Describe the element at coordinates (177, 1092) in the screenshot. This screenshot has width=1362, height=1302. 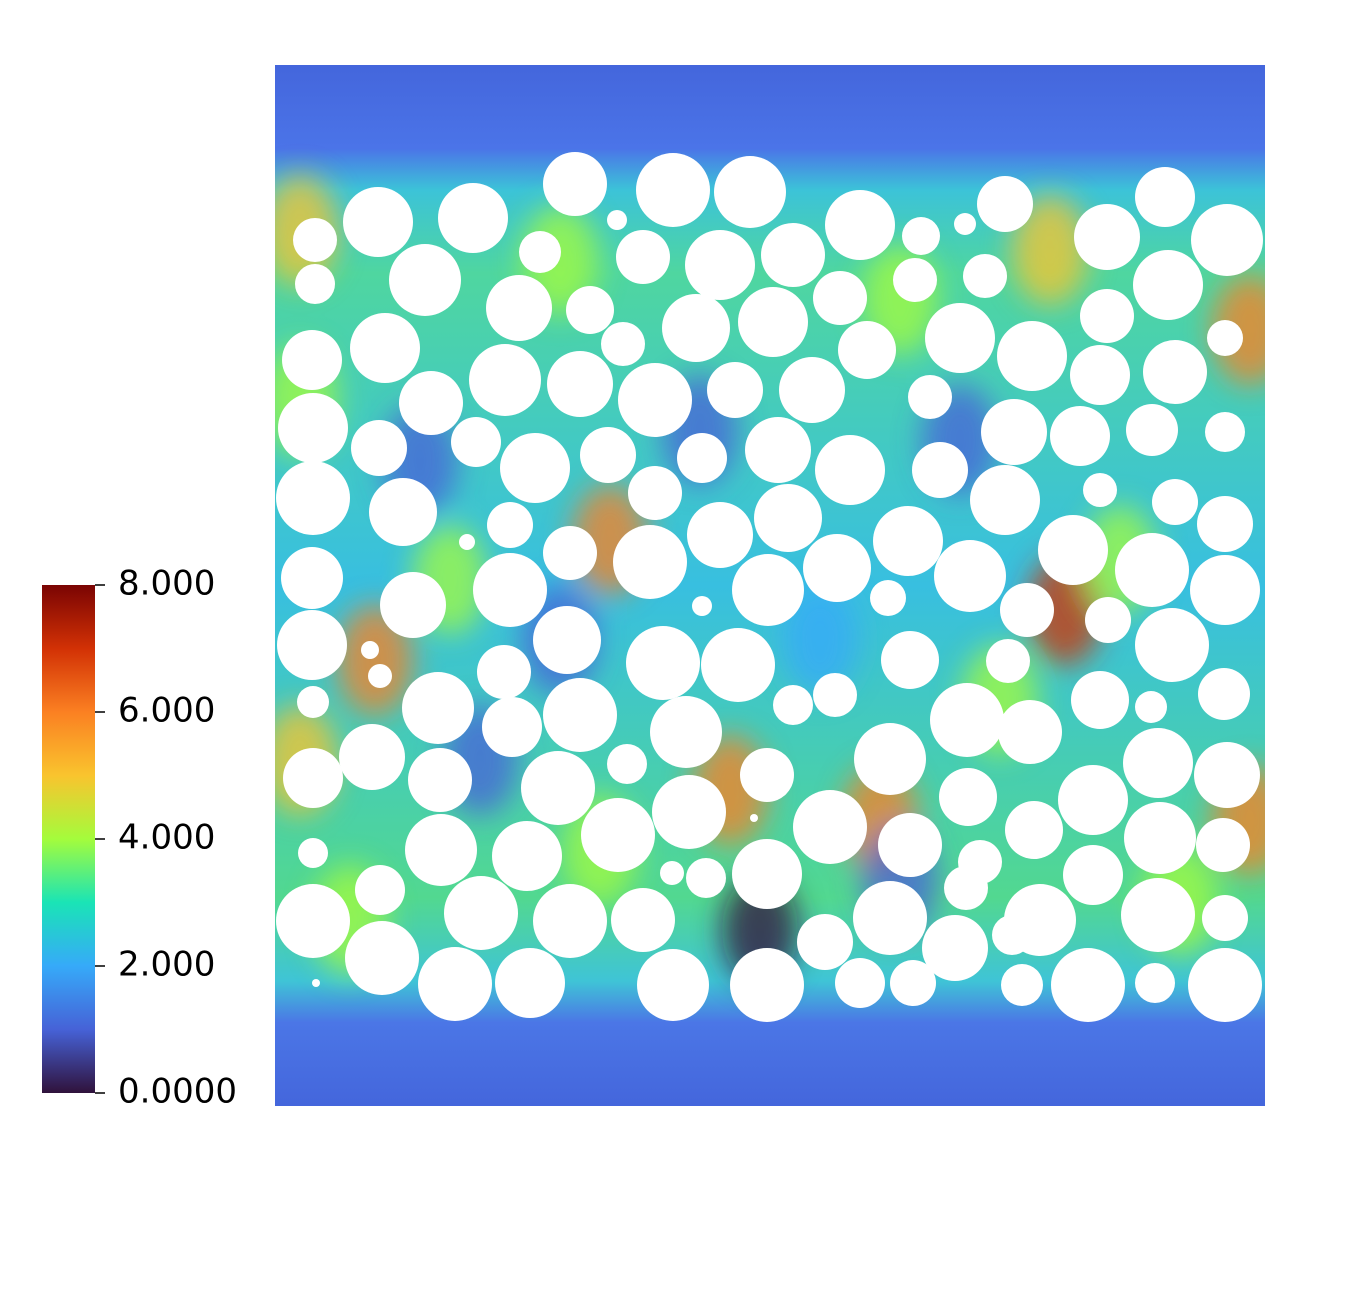
I see `colorbar-tick-label: 0.0000` at that location.